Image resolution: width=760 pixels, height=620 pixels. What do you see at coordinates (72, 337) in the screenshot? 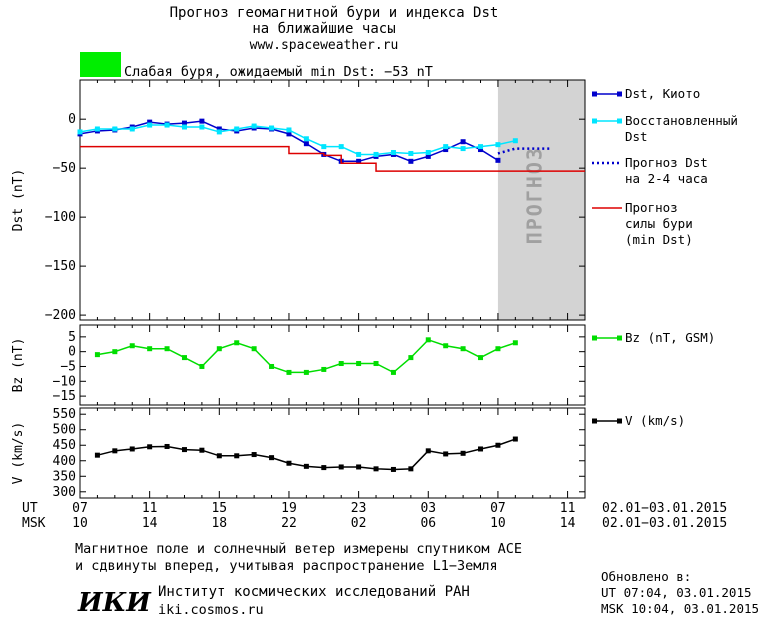
I see `bz-y-tick-label: 5` at bounding box center [72, 337].